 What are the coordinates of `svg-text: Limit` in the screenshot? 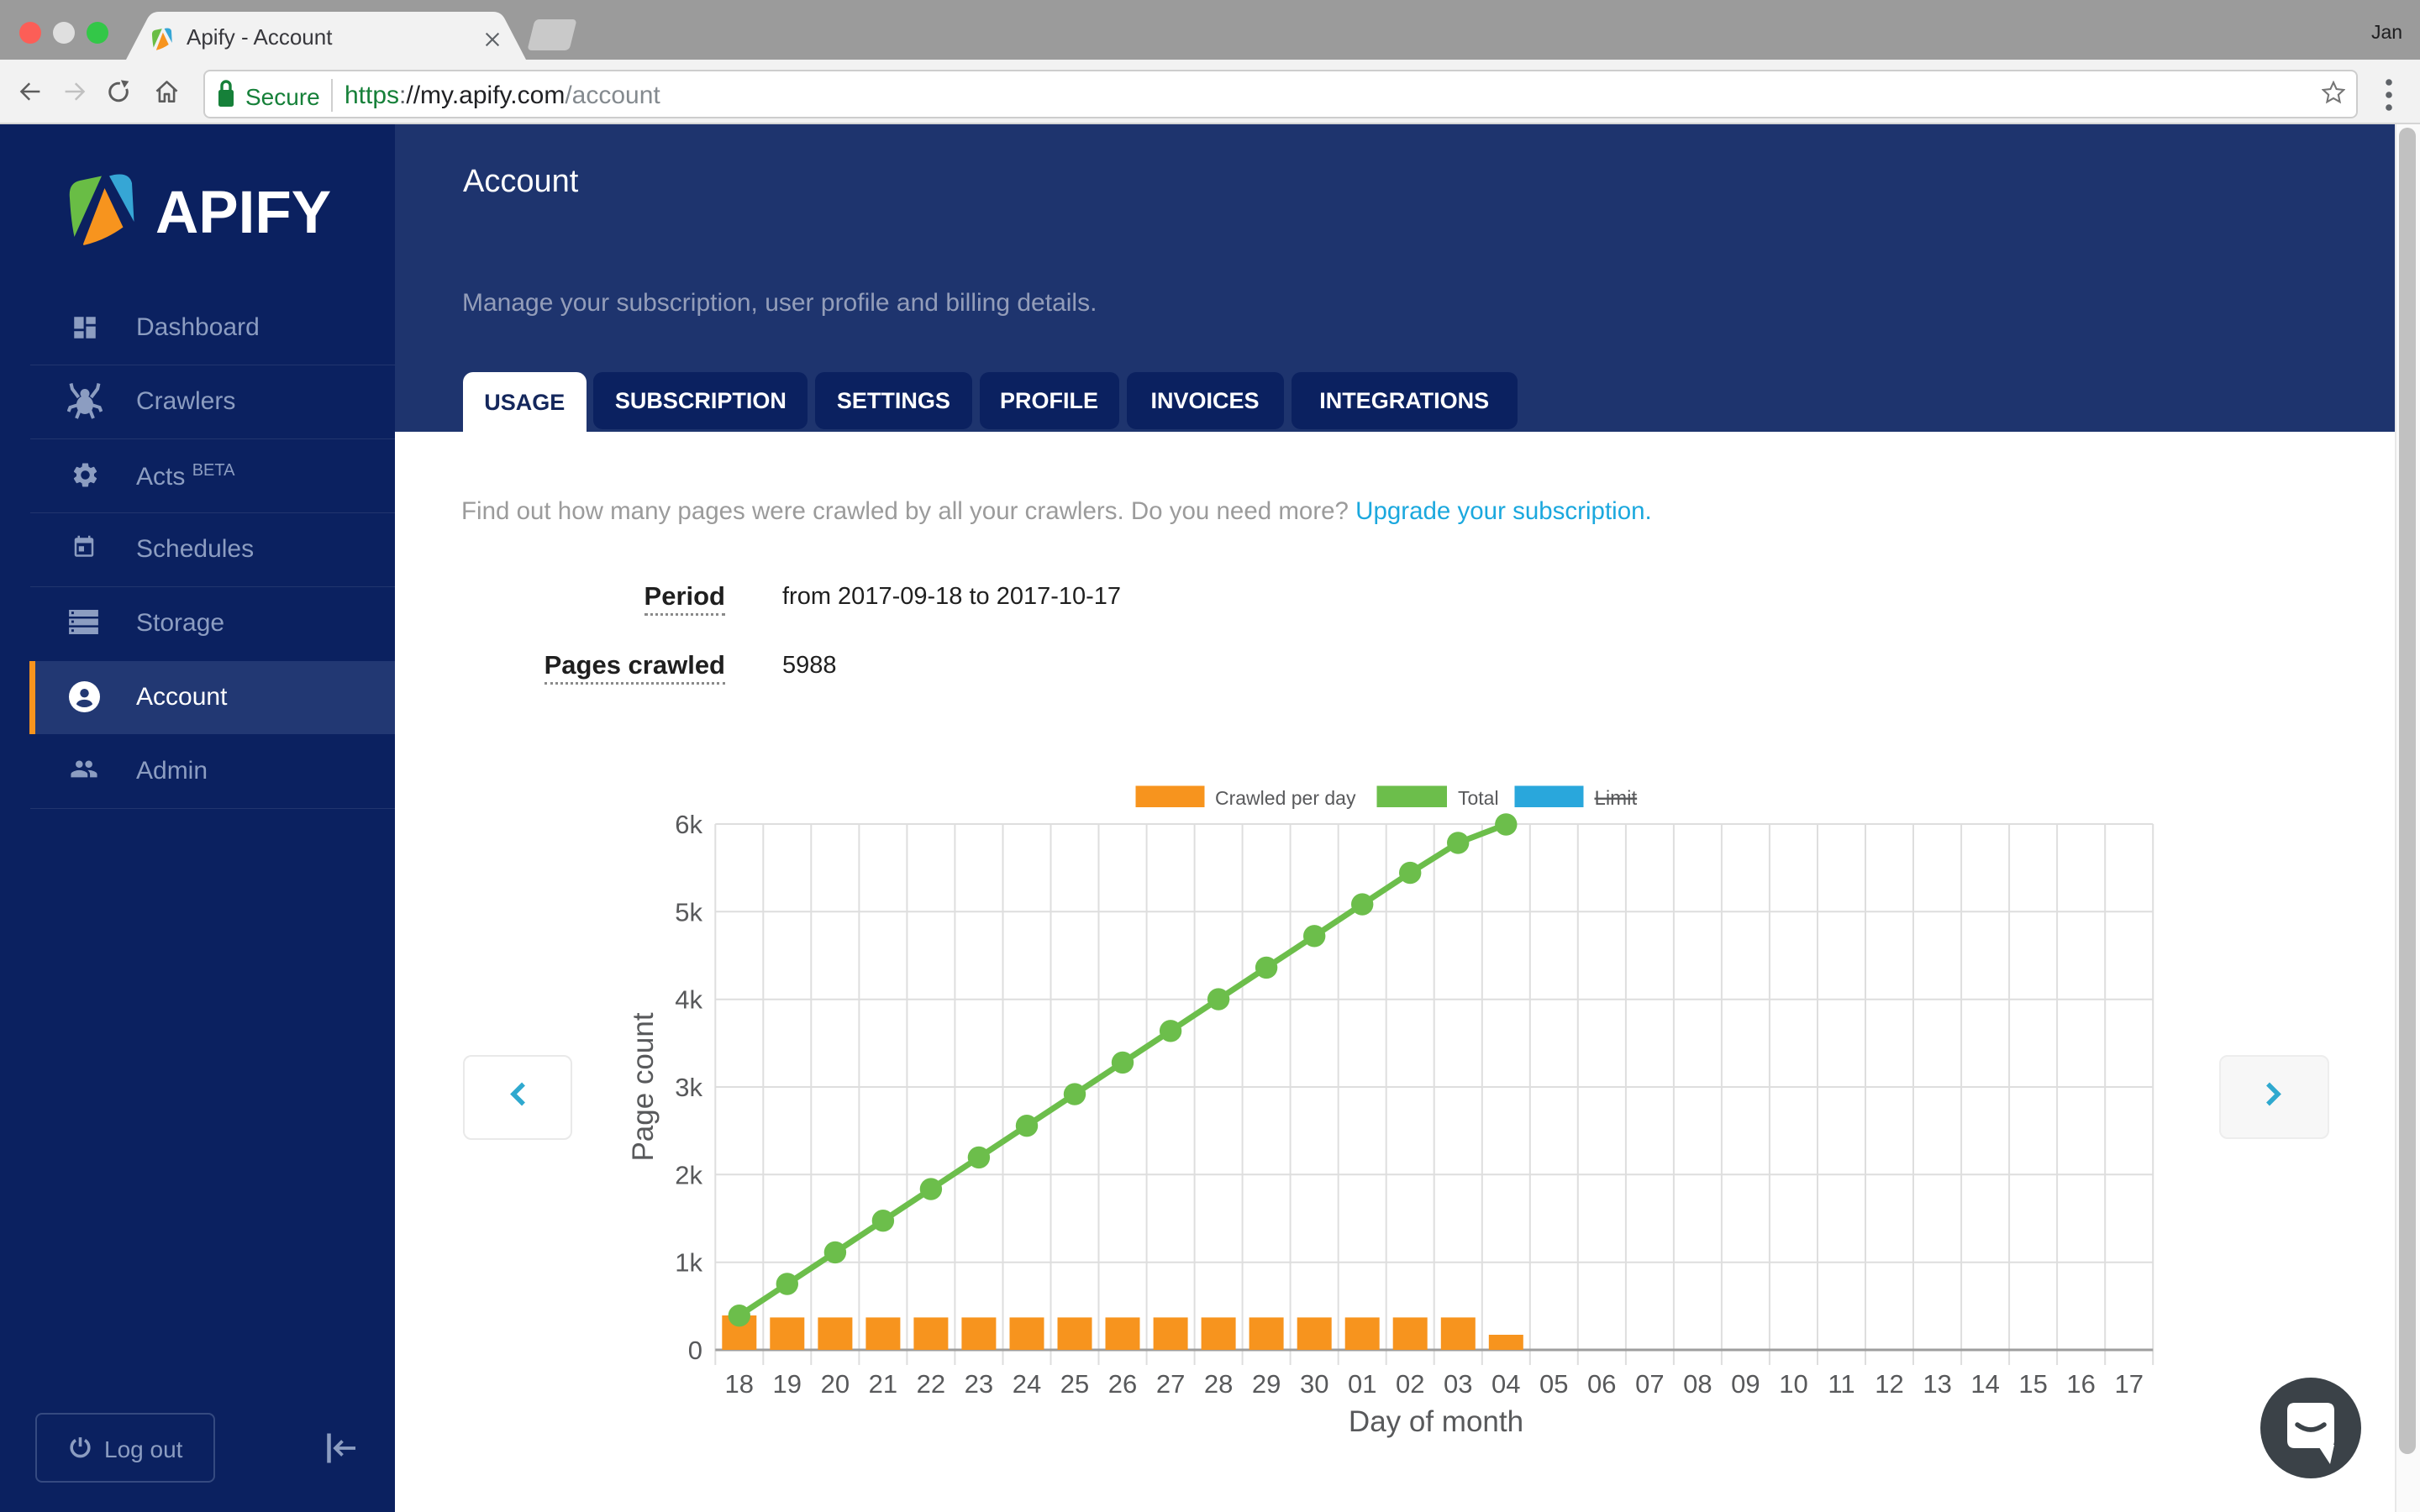 It's located at (1617, 798).